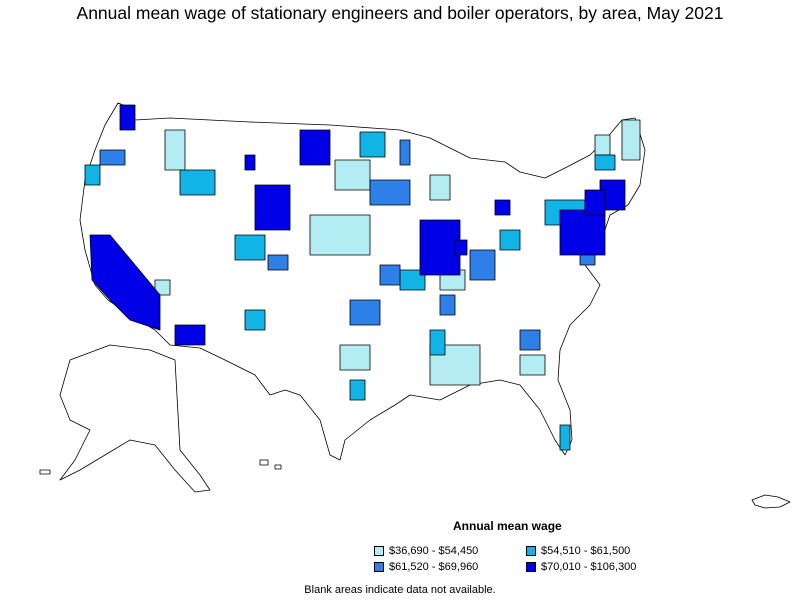 The image size is (800, 600). What do you see at coordinates (589, 567) in the screenshot?
I see `legend-label: $70,010 - $106,300` at bounding box center [589, 567].